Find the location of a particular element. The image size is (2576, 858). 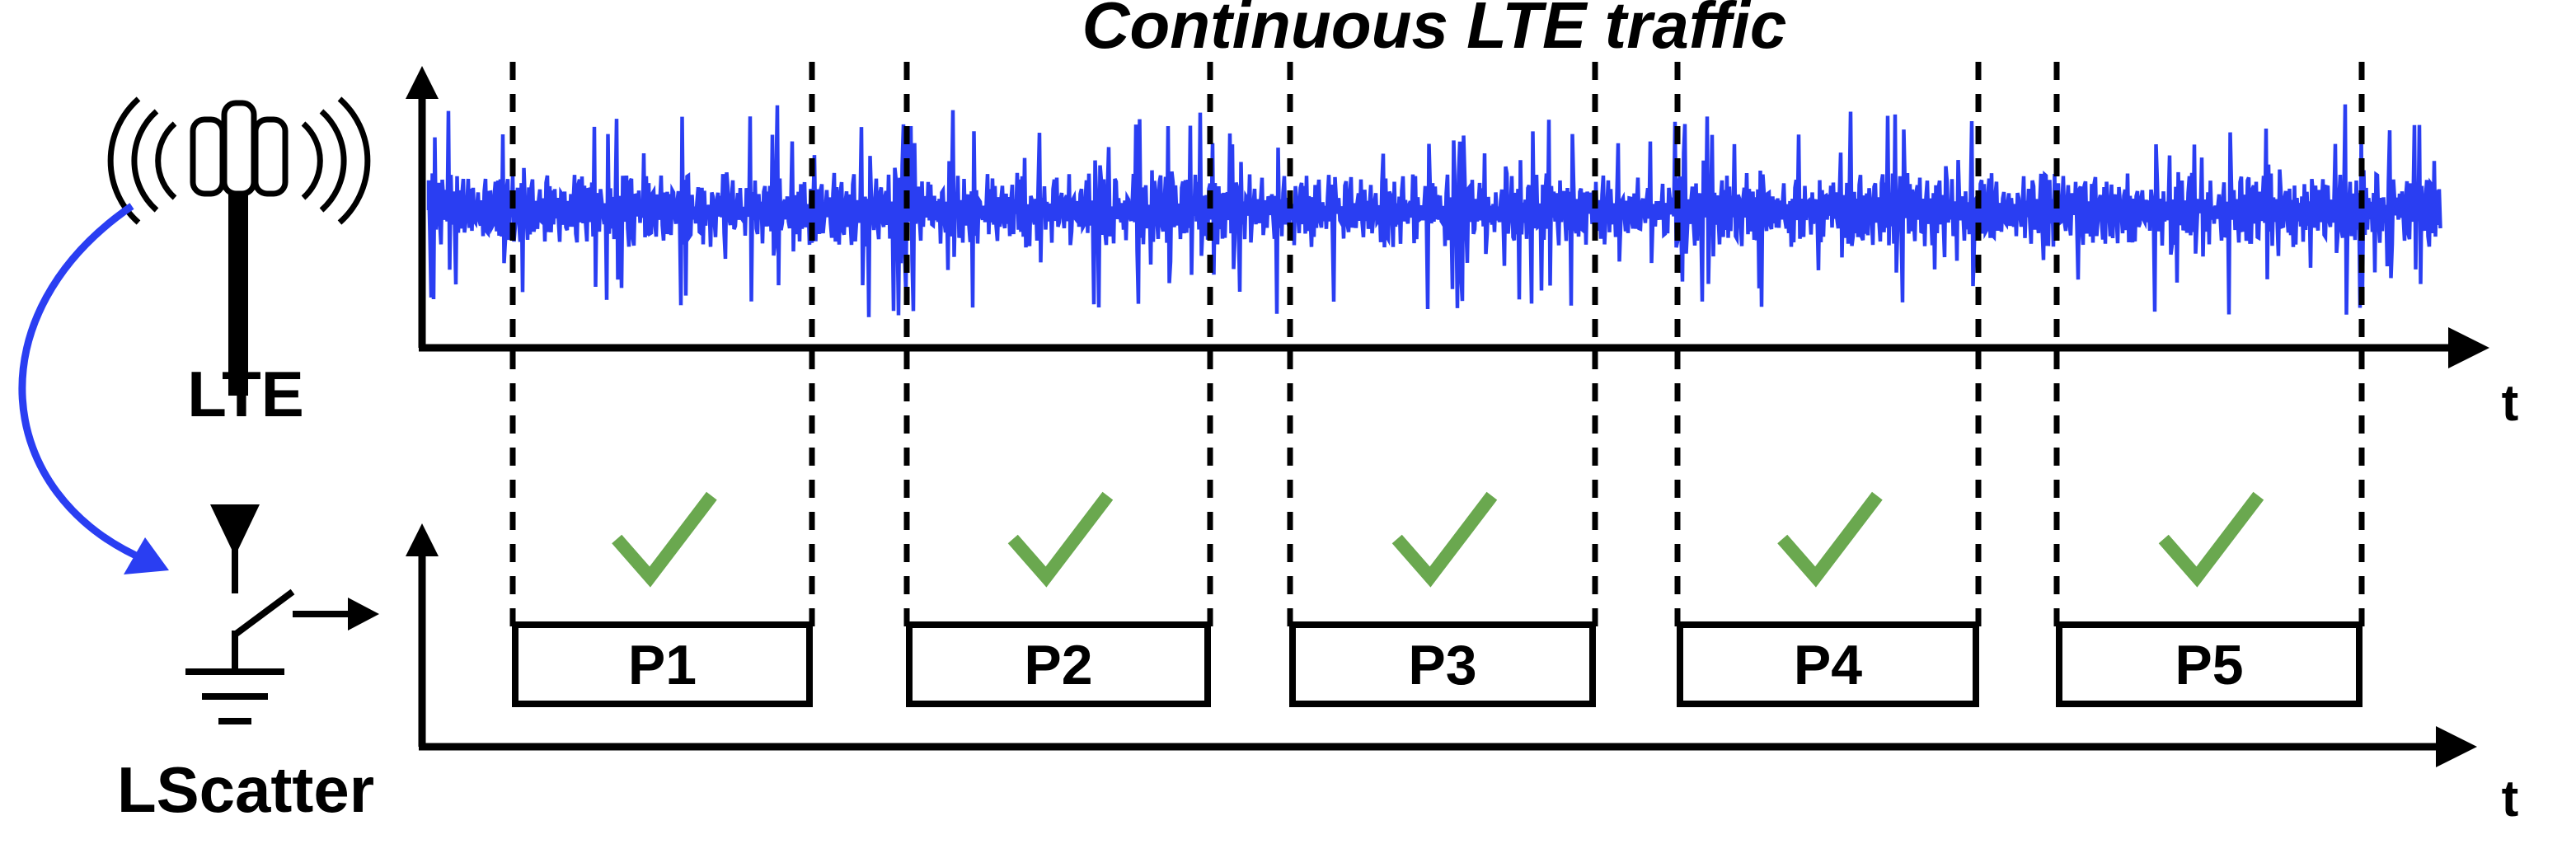

packet-label-3: P3 is located at coordinates (1442, 665).